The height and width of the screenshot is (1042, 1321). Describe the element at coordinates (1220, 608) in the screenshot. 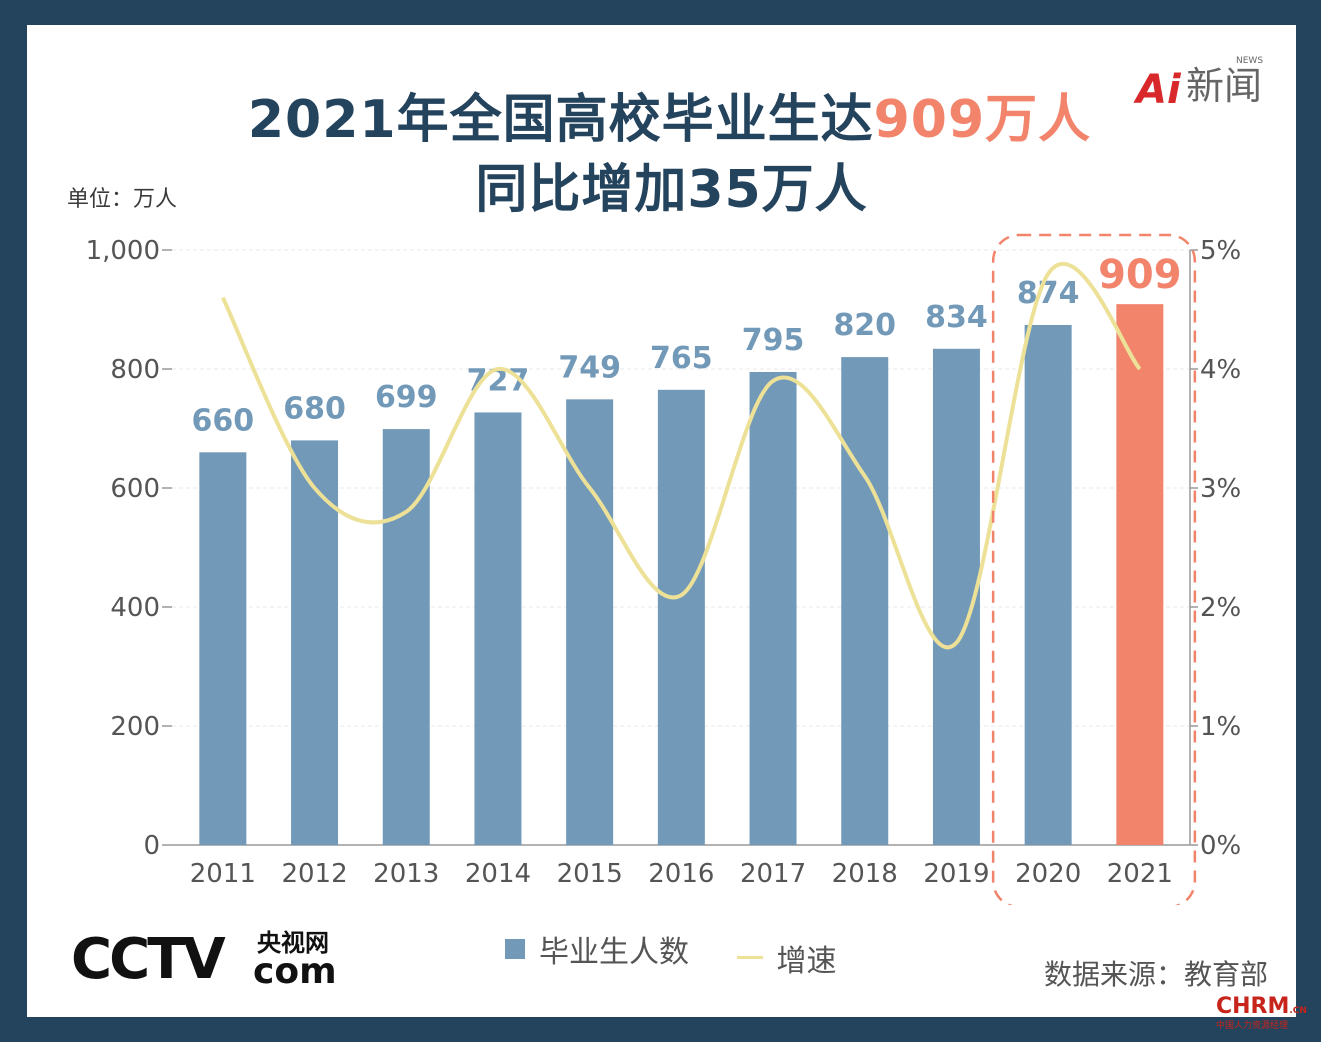

I see `y-right-tick-label: 2%` at that location.